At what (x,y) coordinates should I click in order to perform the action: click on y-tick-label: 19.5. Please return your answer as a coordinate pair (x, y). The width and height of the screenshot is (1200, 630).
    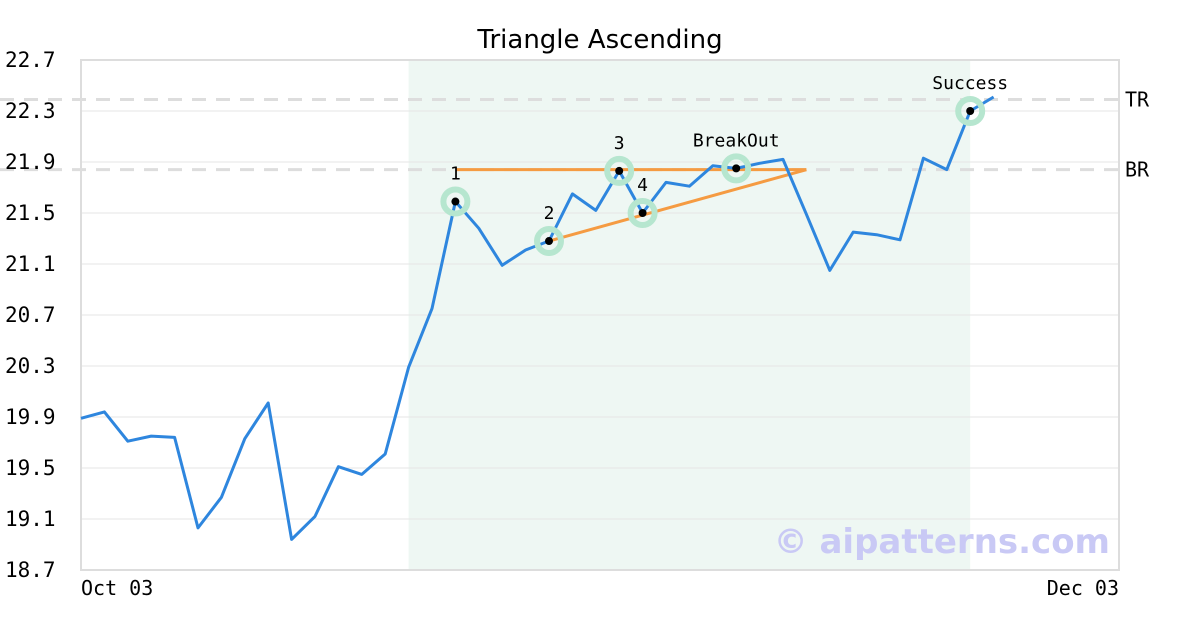
    Looking at the image, I should click on (30, 468).